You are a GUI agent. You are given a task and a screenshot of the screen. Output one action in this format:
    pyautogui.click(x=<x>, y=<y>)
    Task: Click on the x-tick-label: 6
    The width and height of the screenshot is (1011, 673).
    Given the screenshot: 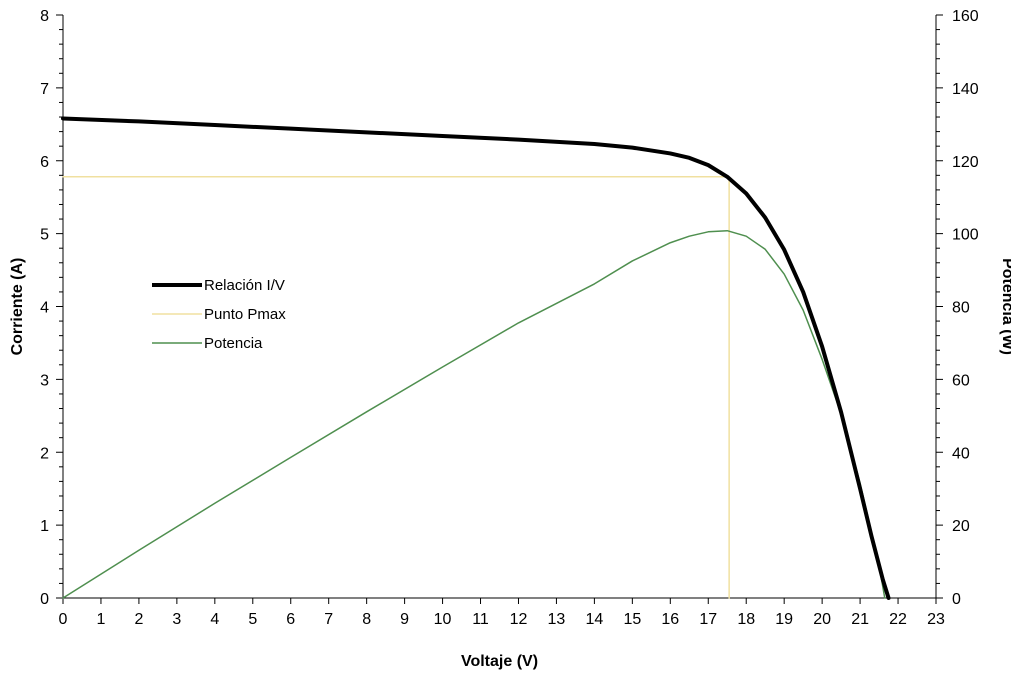 What is the action you would take?
    pyautogui.click(x=290, y=619)
    